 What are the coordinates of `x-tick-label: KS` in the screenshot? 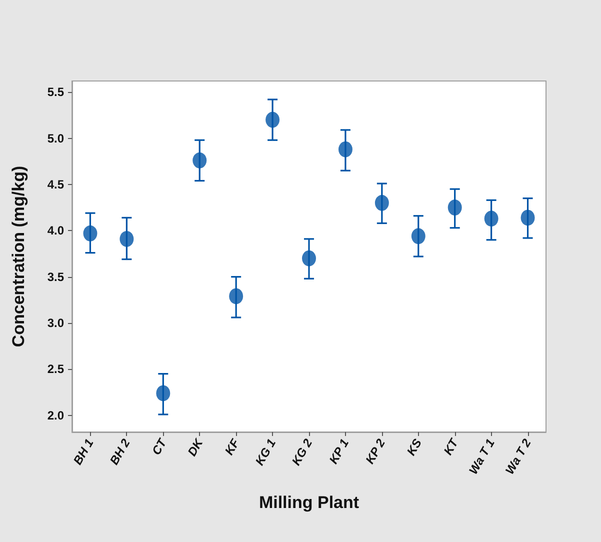 It's located at (414, 447).